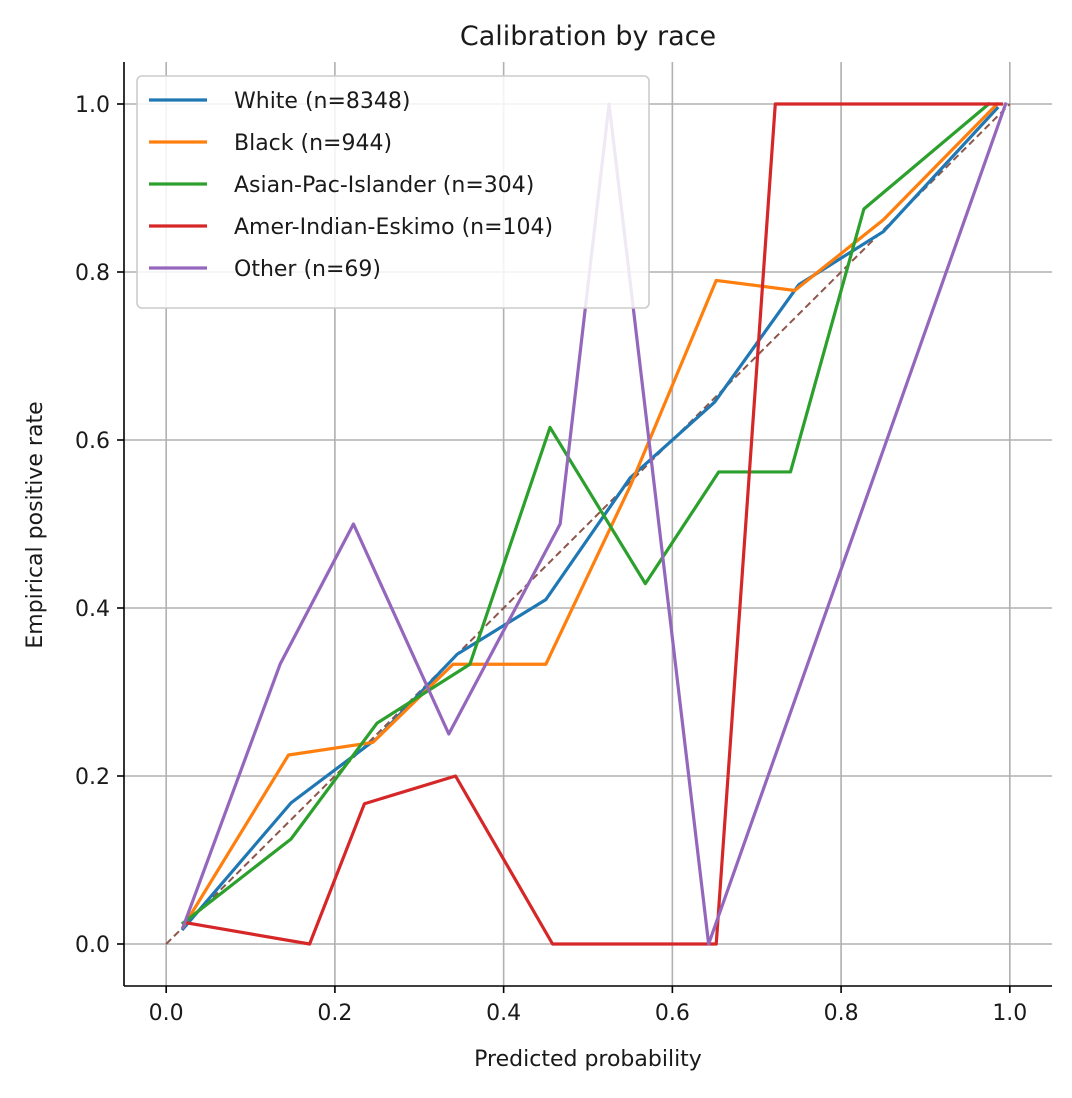 This screenshot has width=1072, height=1098. What do you see at coordinates (92, 441) in the screenshot?
I see `y-tick-label: 0.6` at bounding box center [92, 441].